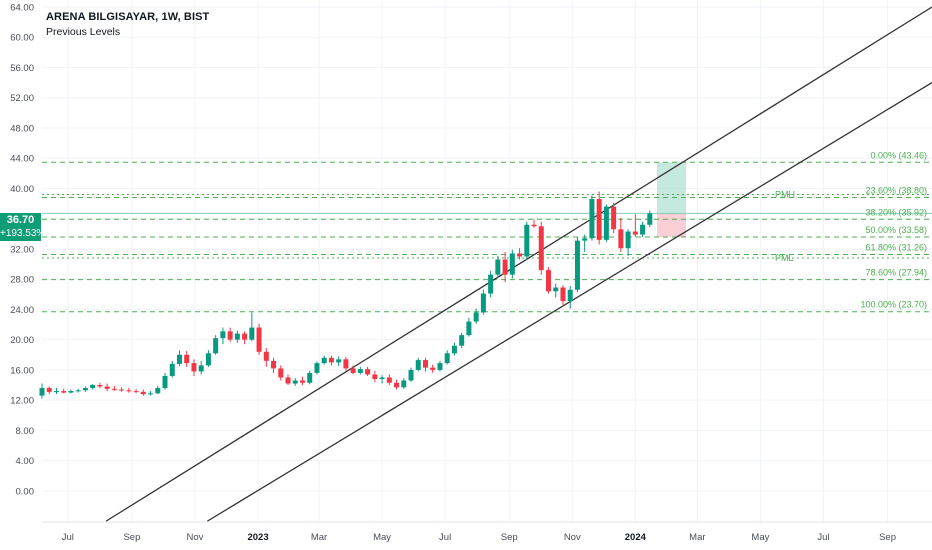  Describe the element at coordinates (83, 32) in the screenshot. I see `indicator-name: Previous Levels` at that location.